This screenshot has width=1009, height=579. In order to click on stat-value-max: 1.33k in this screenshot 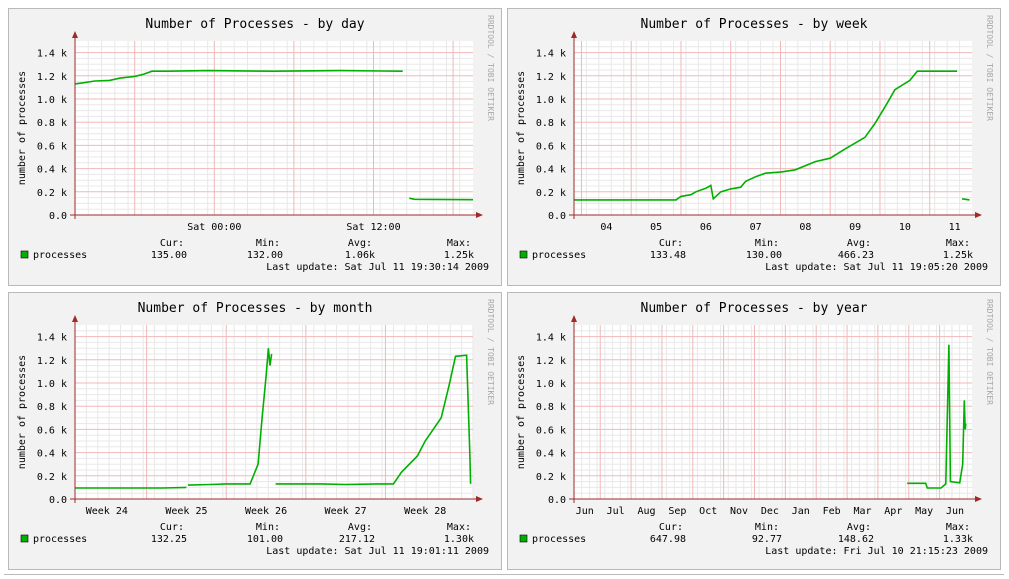, I will do `click(958, 539)`.